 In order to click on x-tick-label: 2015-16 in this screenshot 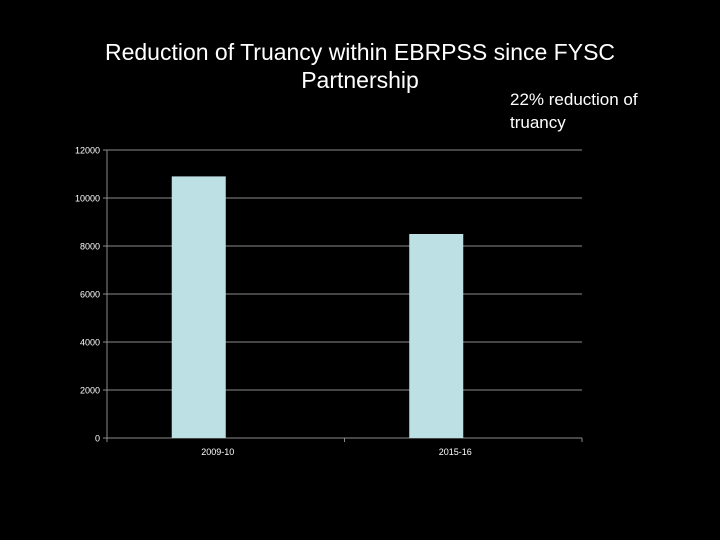, I will do `click(455, 452)`.